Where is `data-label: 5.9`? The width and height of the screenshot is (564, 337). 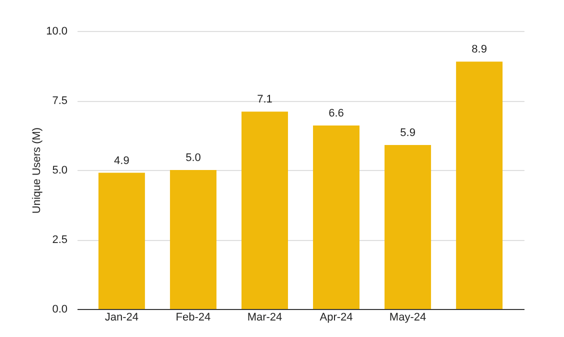 data-label: 5.9 is located at coordinates (408, 132).